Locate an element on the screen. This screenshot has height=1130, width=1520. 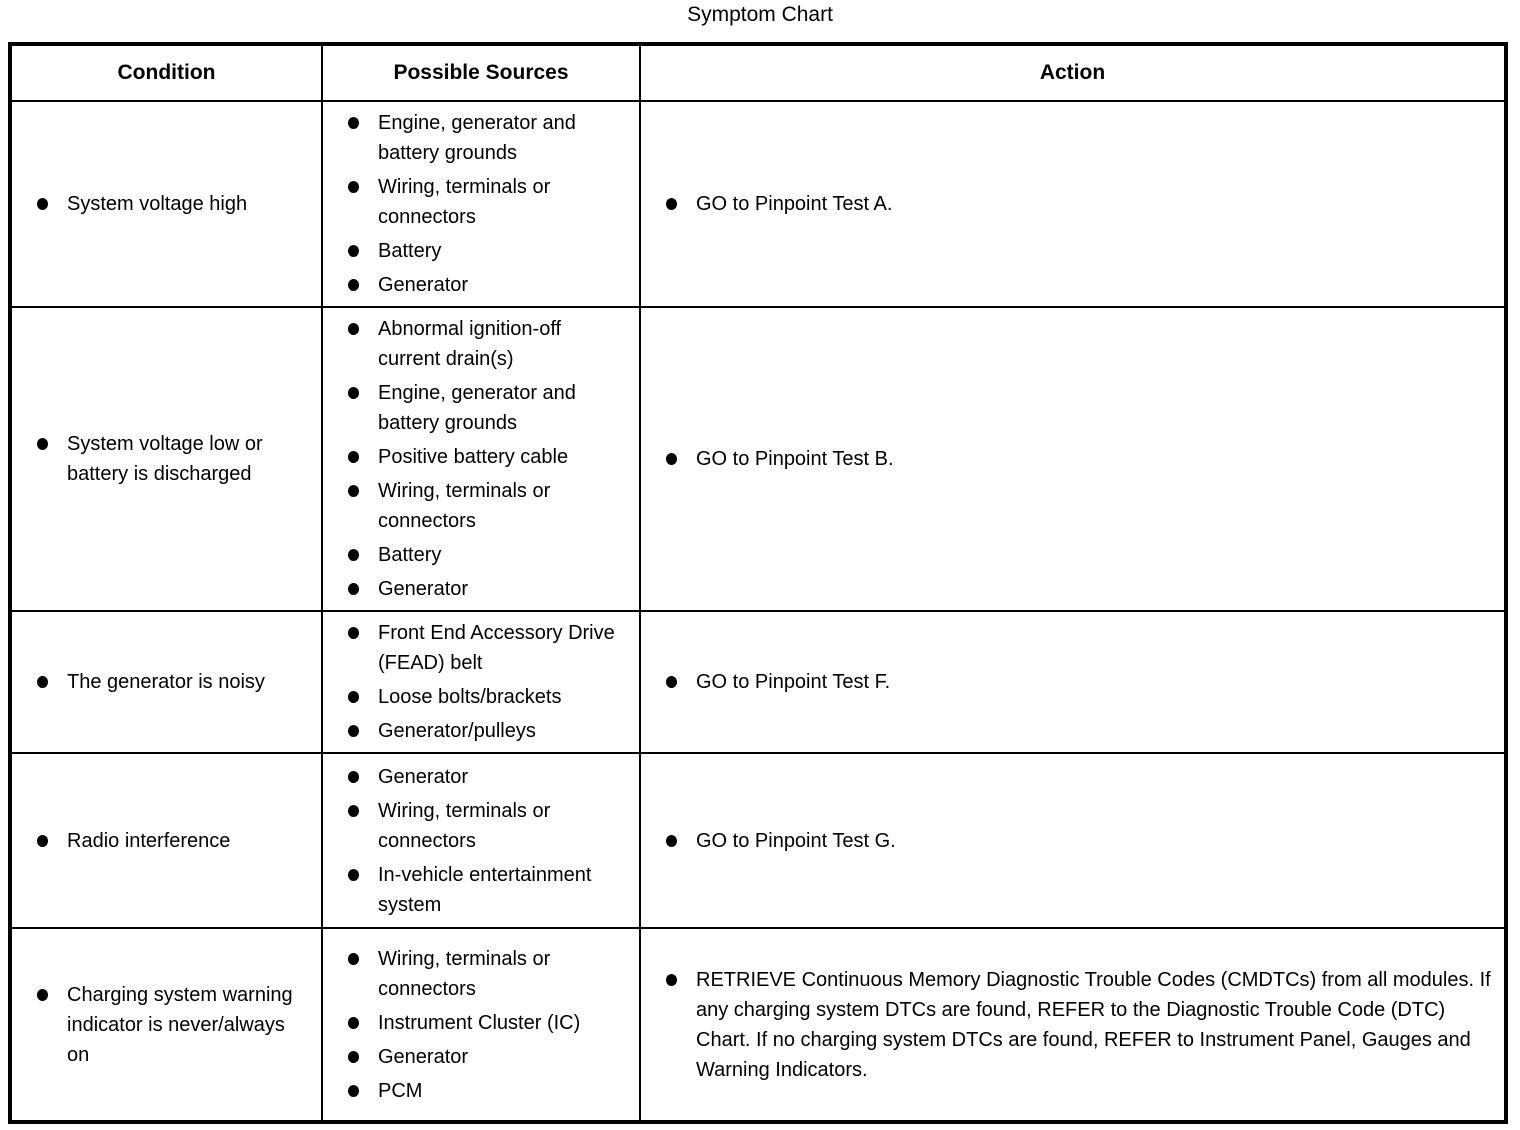
list-item: The generator is noisy is located at coordinates (173, 682).